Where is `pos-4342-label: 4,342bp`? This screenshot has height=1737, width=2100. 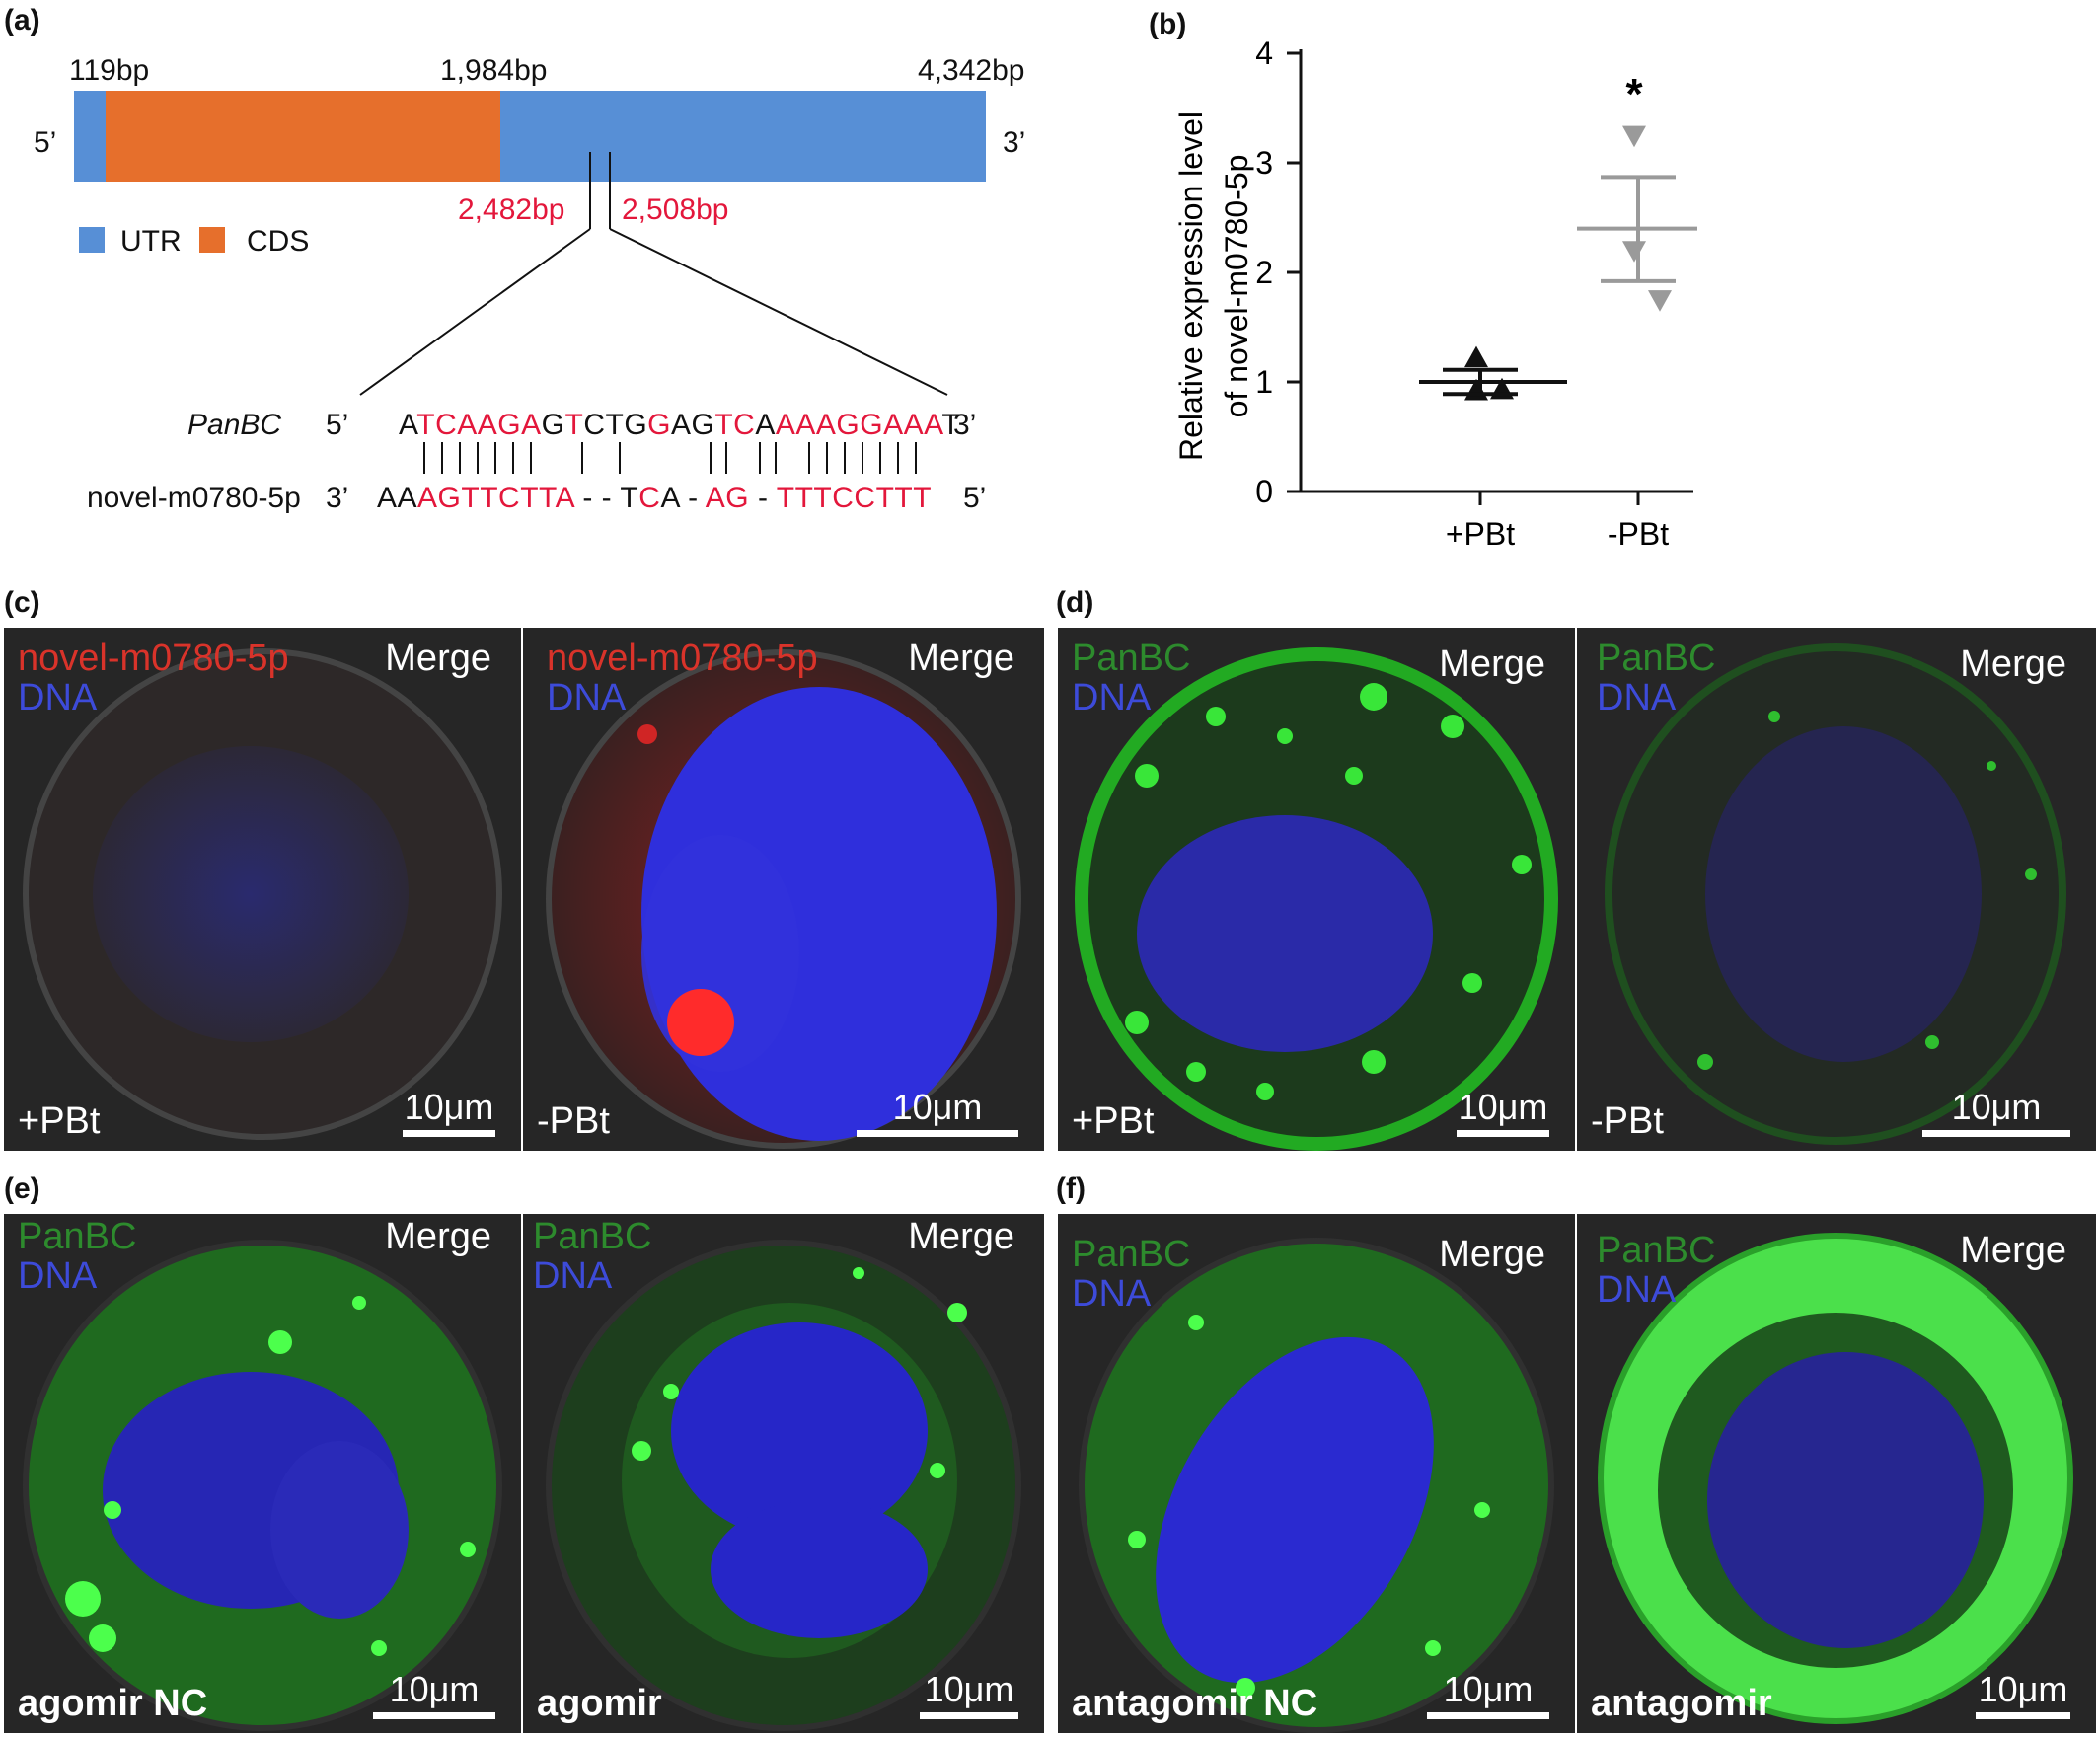
pos-4342-label: 4,342bp is located at coordinates (971, 70).